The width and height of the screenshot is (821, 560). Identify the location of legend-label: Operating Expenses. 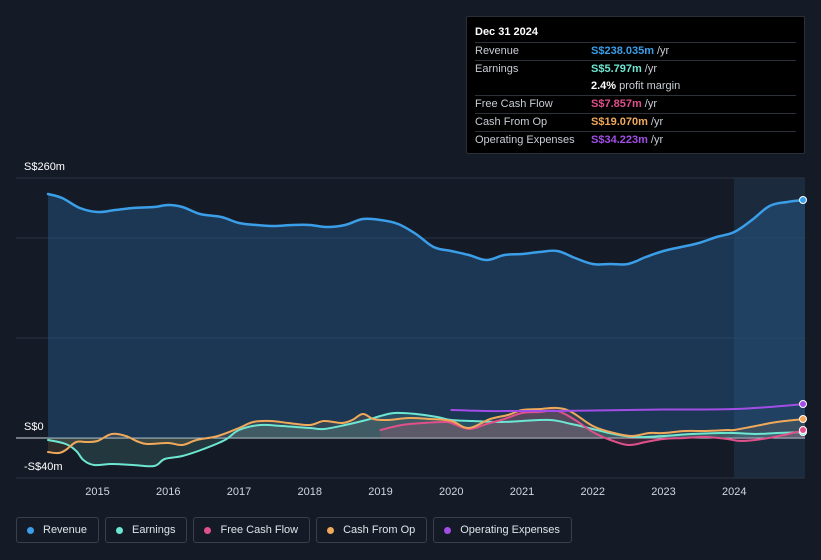
(510, 530).